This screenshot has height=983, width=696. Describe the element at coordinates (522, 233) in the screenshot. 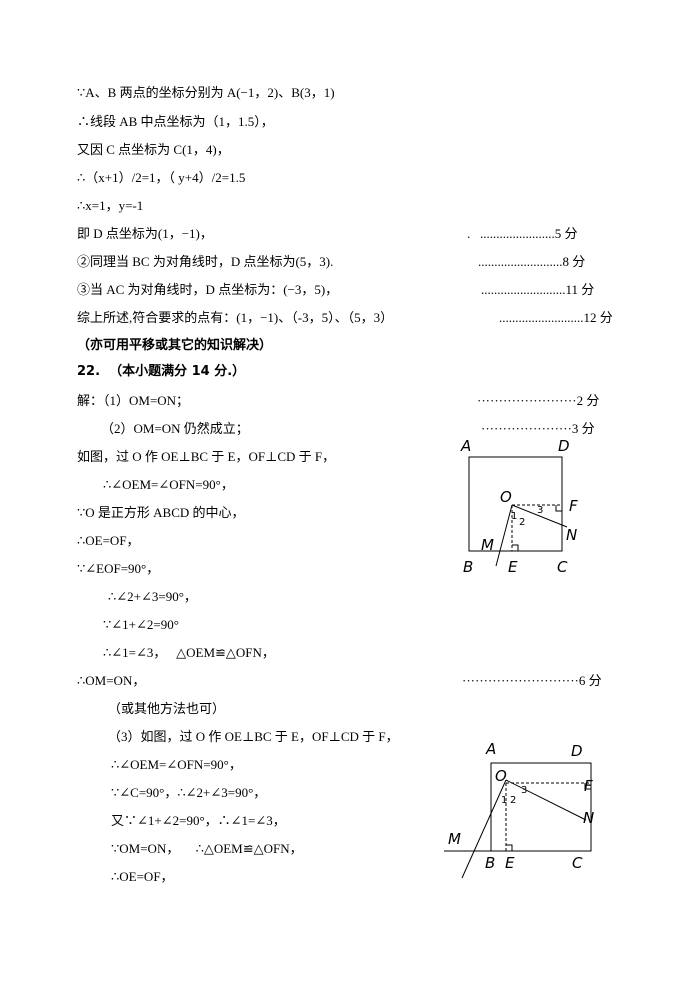

I see `score: . .......................5 分` at that location.